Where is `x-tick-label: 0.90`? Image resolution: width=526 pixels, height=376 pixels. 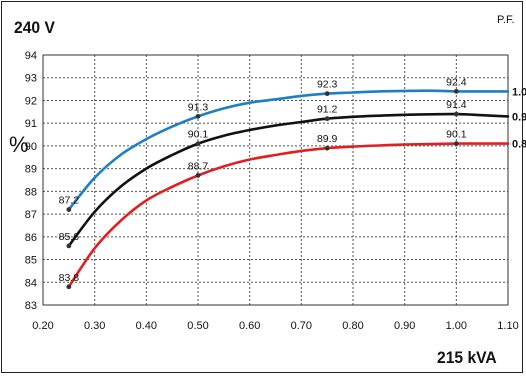 x-tick-label: 0.90 is located at coordinates (404, 326).